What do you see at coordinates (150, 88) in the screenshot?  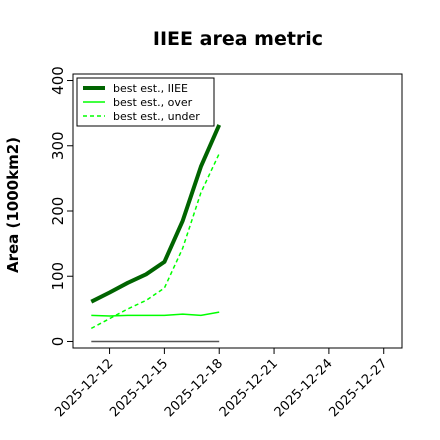 I see `legend-label: best est., IIEE` at bounding box center [150, 88].